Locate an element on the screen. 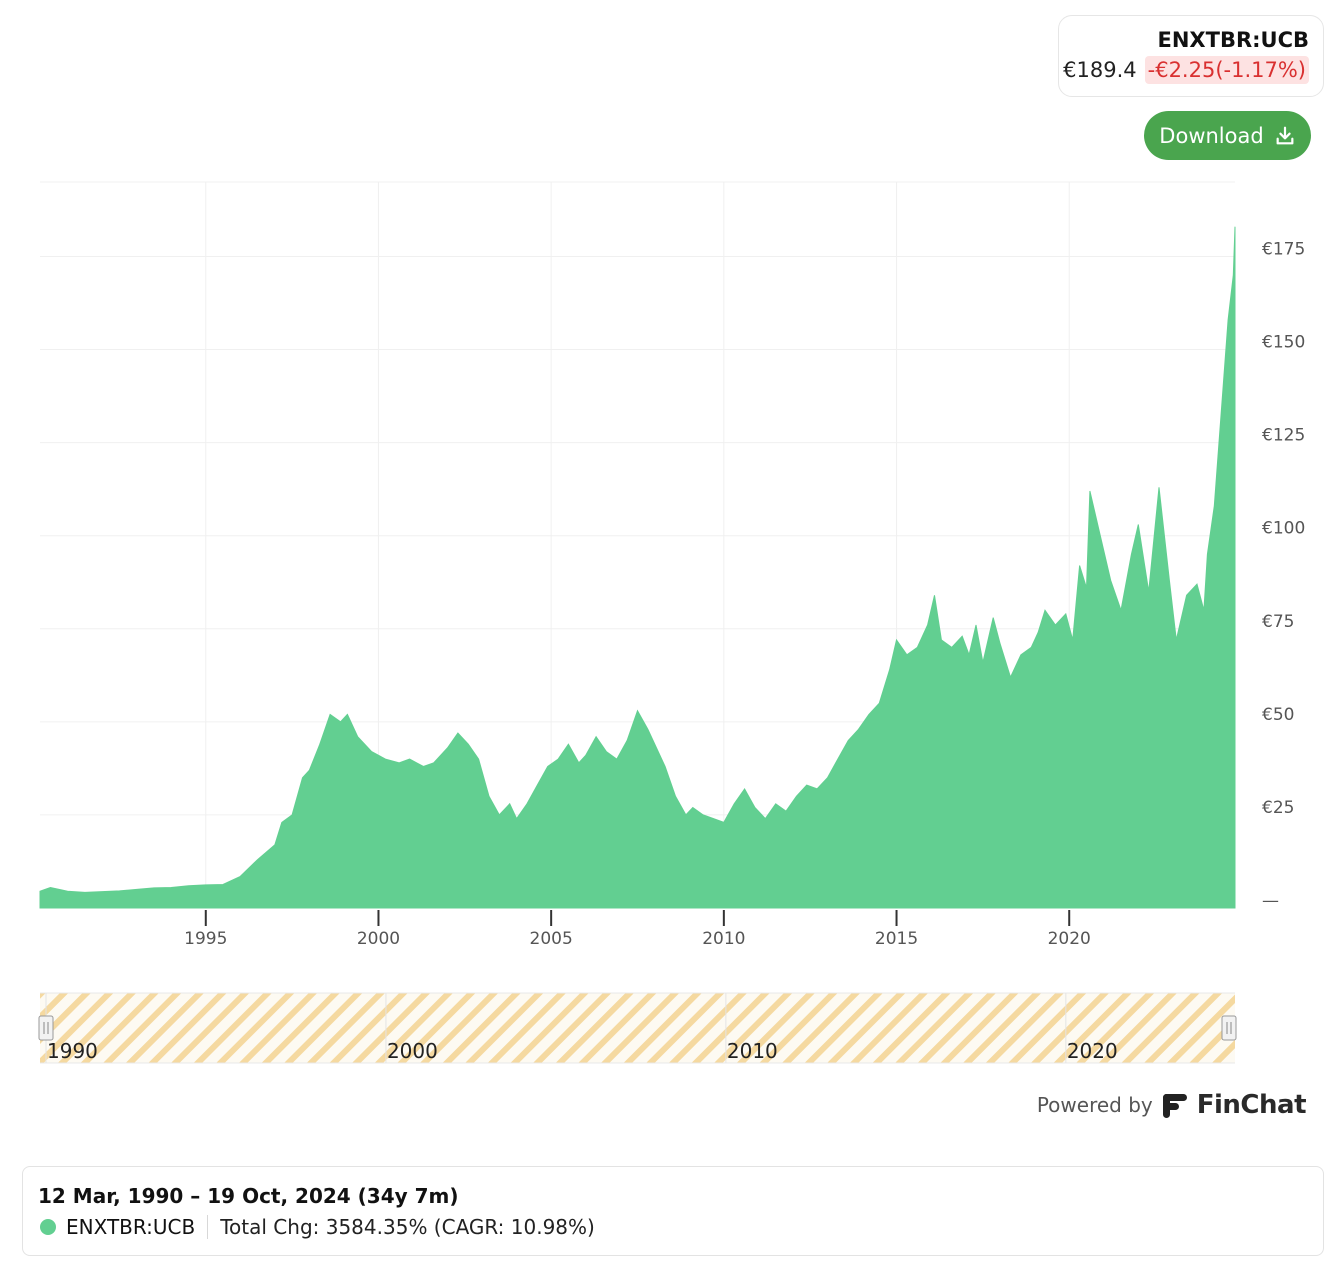 The image size is (1342, 1266). download-button: Download is located at coordinates (1227, 135).